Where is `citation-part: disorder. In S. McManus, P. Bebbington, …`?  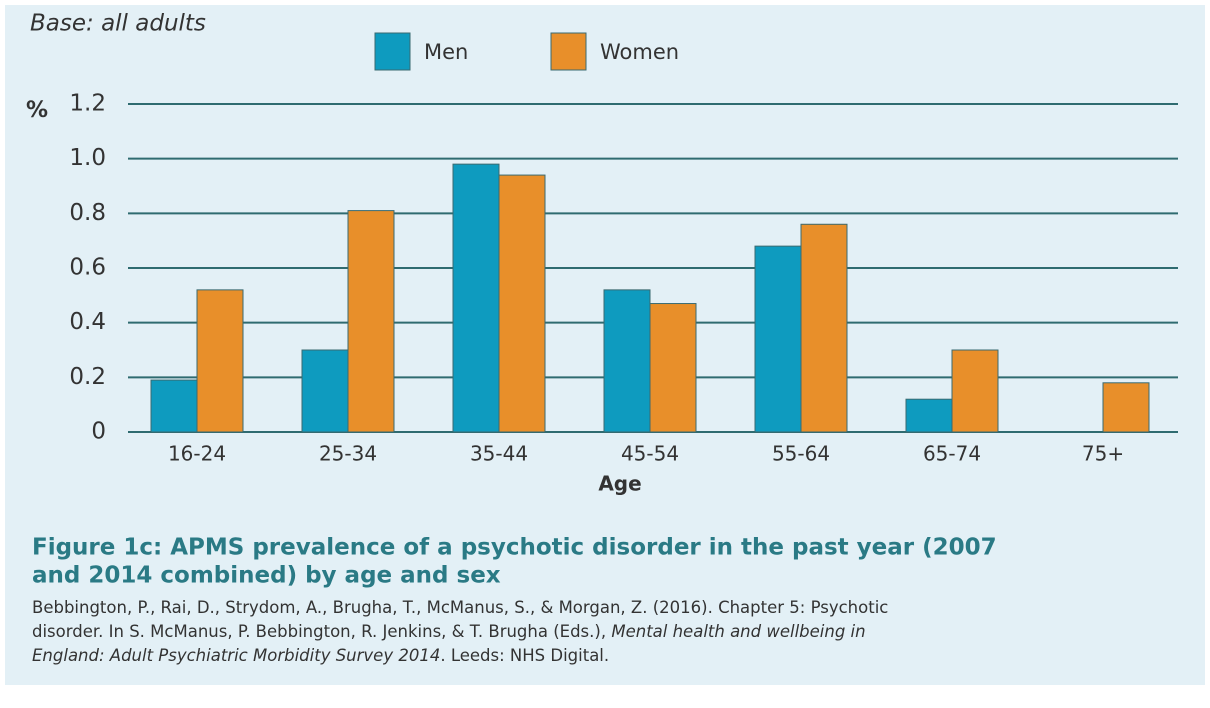
citation-part: disorder. In S. McManus, P. Bebbington, … is located at coordinates (321, 631).